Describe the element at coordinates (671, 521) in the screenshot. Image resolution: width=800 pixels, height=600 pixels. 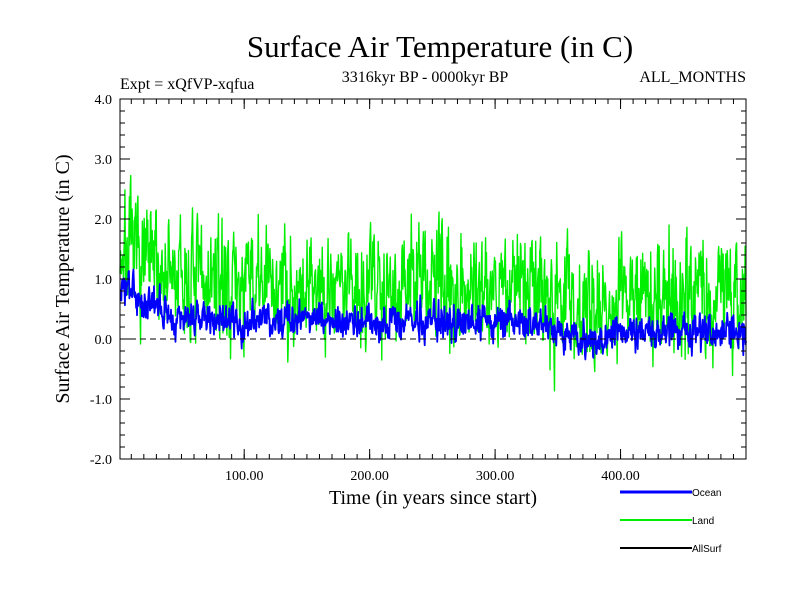
I see `legend: Ocean Land AllSurf` at that location.